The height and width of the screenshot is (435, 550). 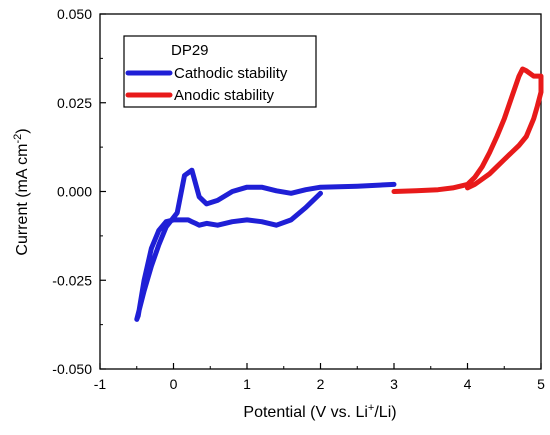 I want to click on y-tick-label: -0.050, so click(x=72, y=369).